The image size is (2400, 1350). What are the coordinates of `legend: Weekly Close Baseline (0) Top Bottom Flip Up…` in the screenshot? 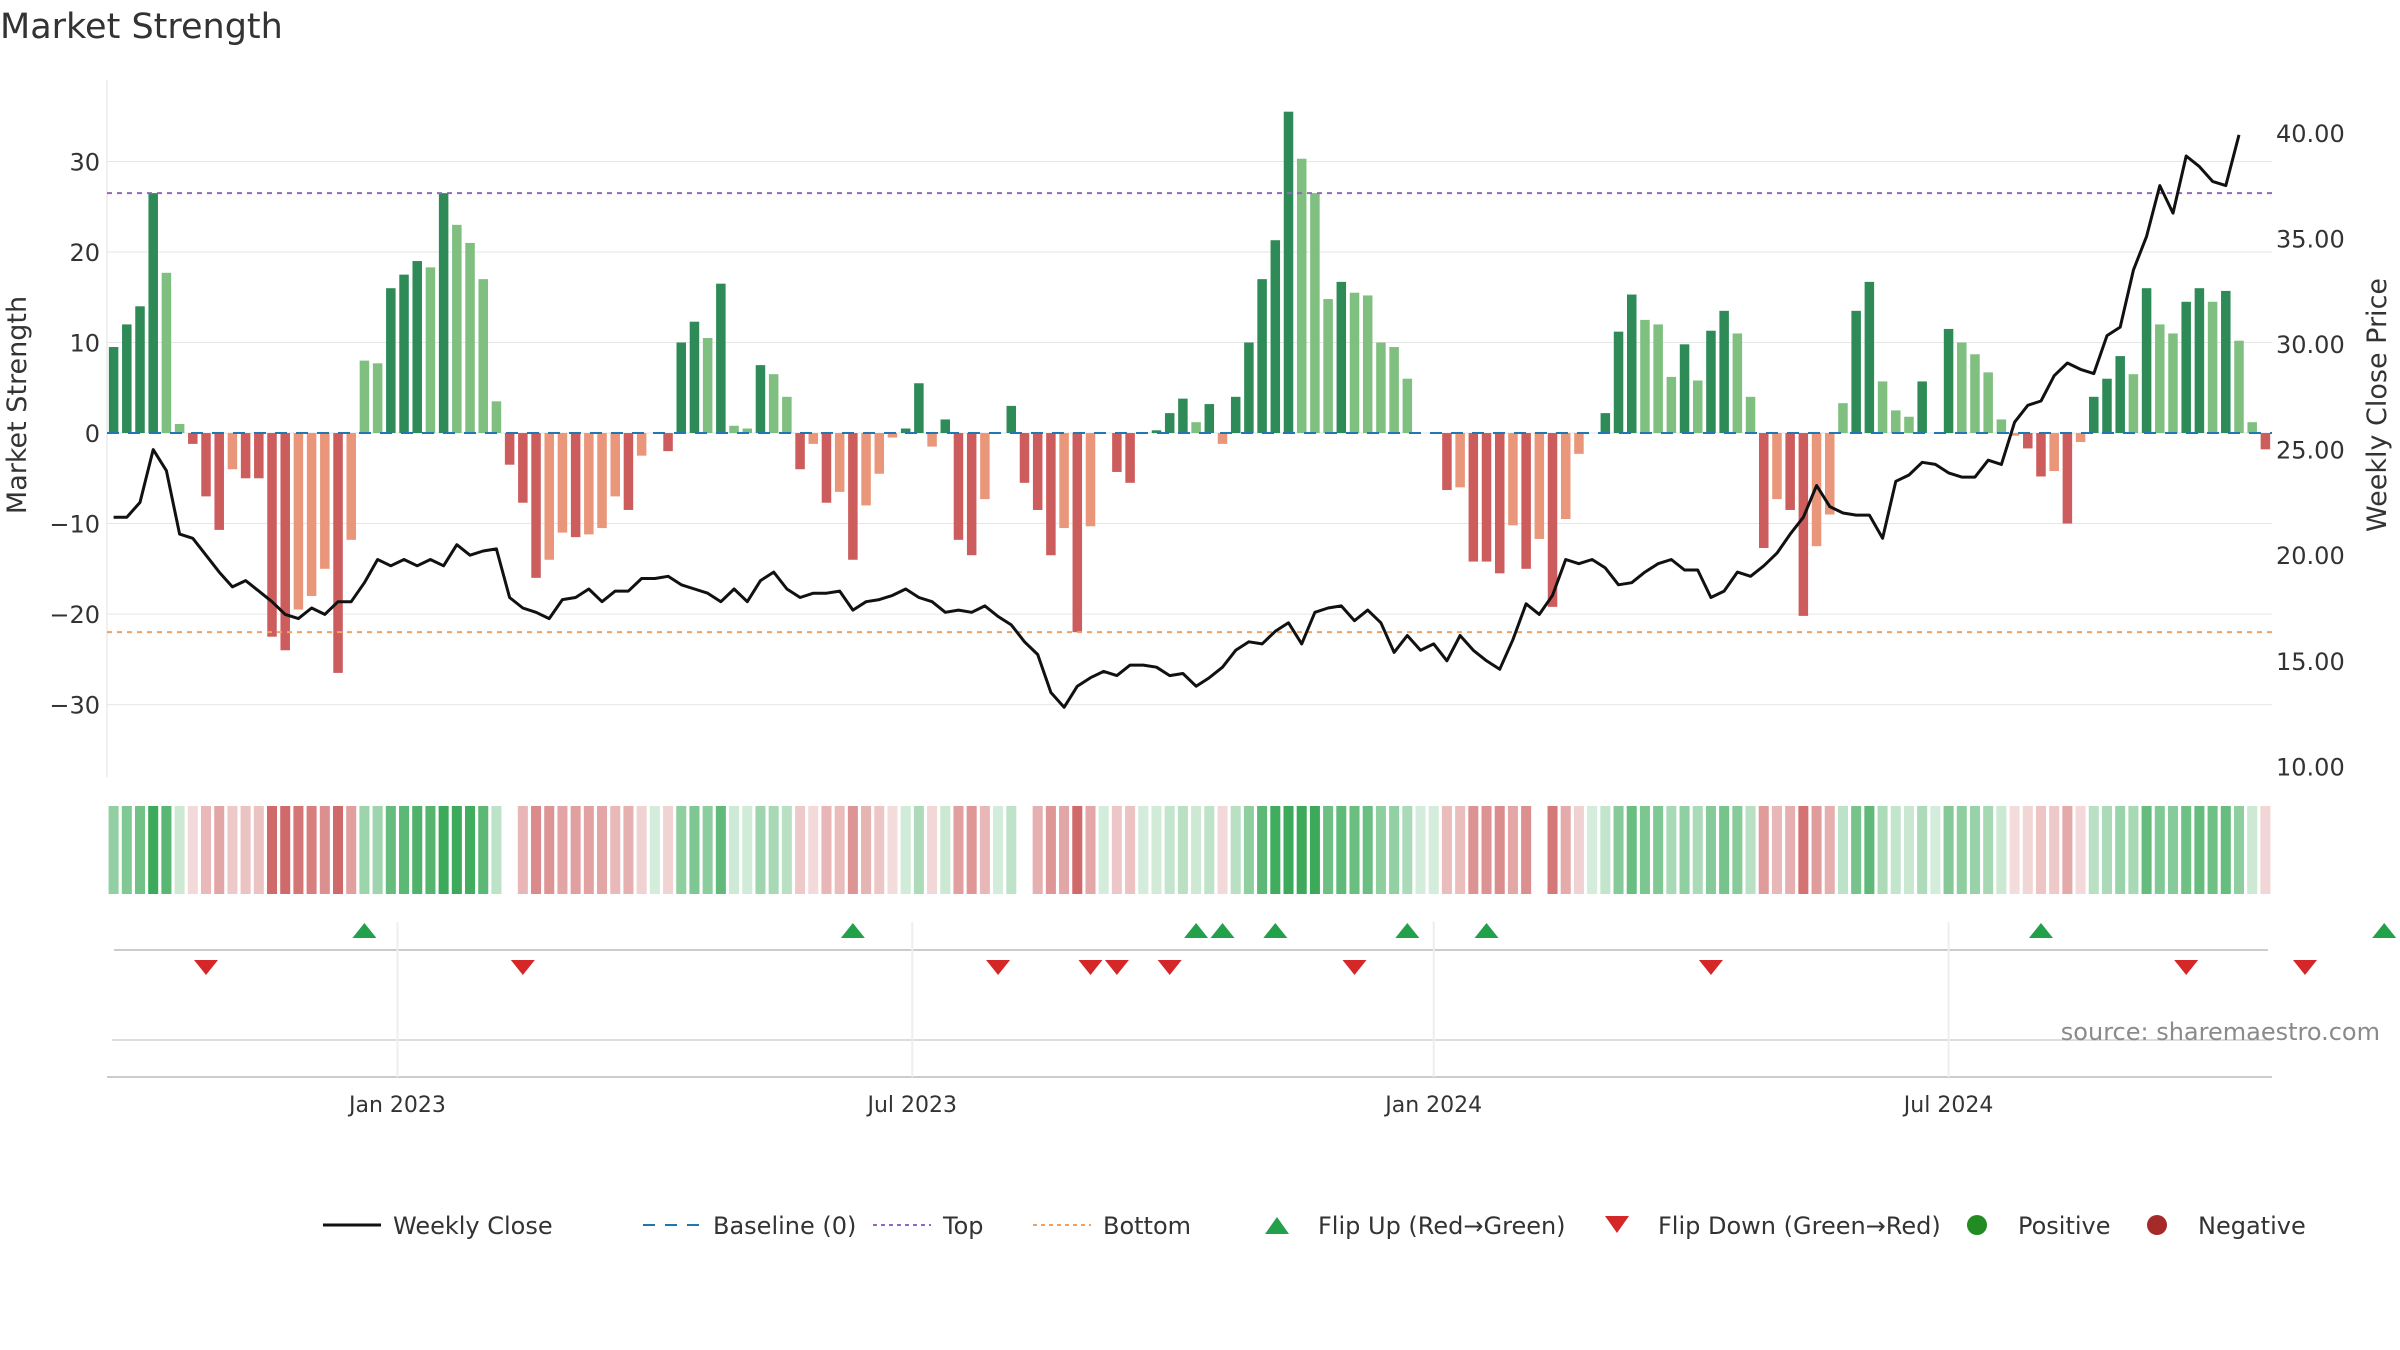 It's located at (1314, 1226).